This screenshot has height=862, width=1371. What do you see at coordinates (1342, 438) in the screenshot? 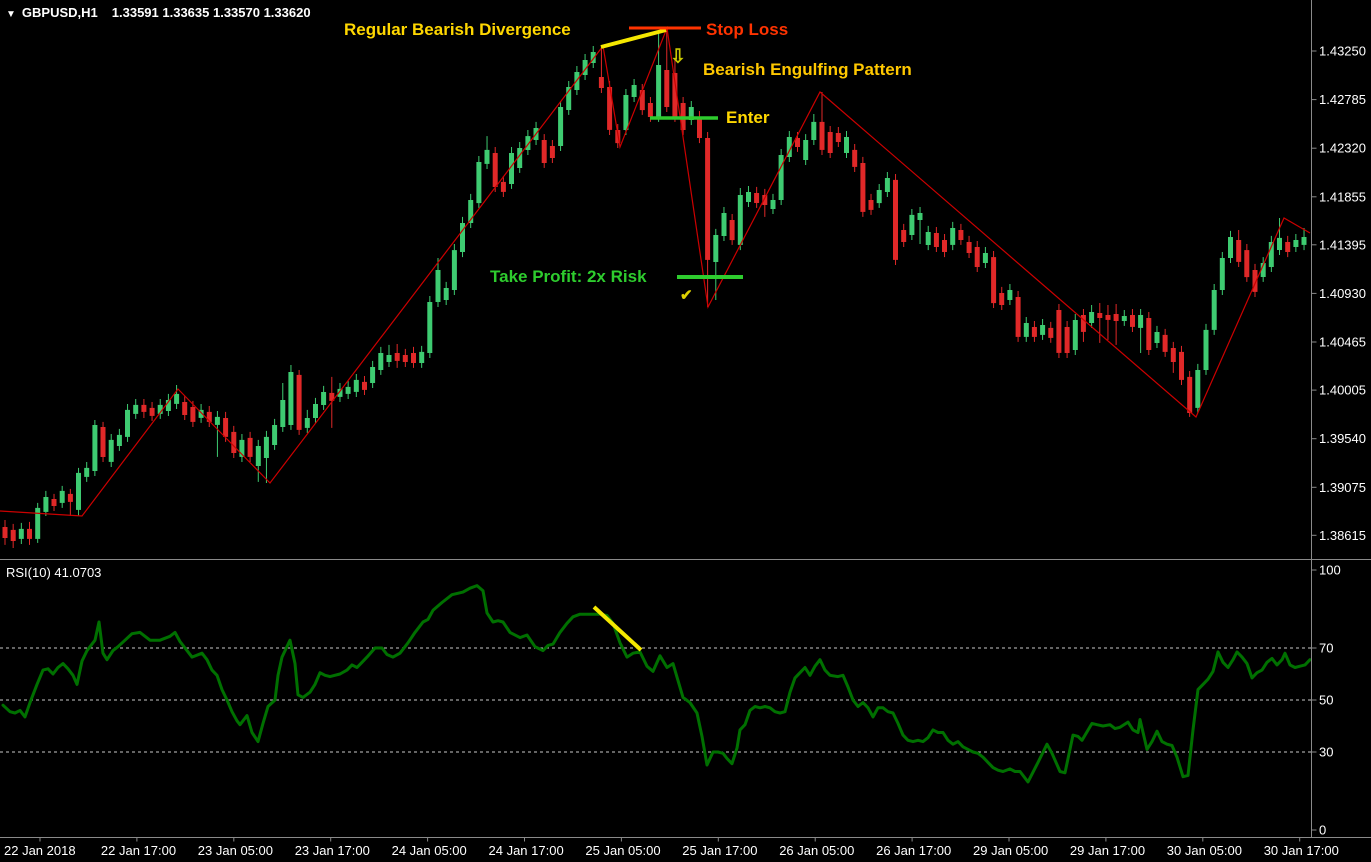
I see `price-axis-label: 1.39540` at bounding box center [1342, 438].